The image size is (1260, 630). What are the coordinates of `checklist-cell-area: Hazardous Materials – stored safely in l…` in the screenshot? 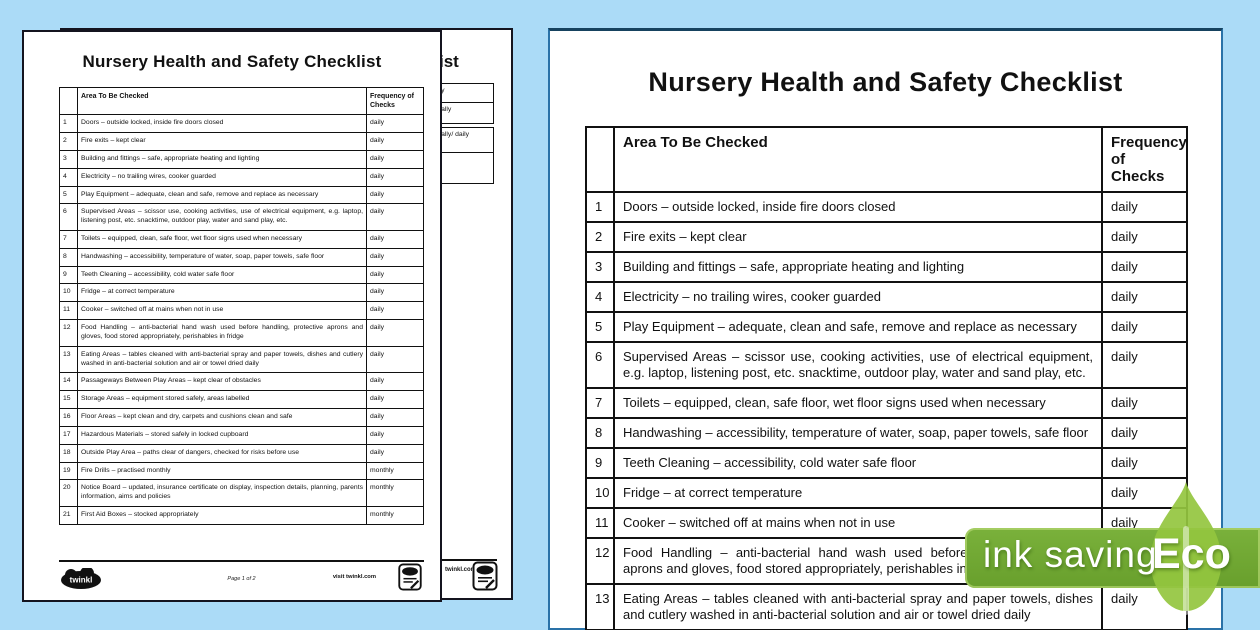 It's located at (222, 435).